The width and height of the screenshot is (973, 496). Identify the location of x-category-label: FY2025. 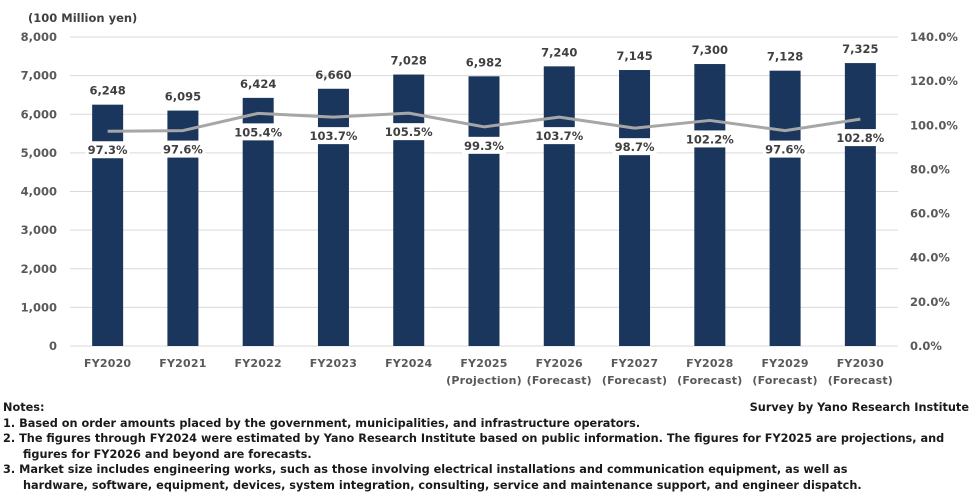
(483, 363).